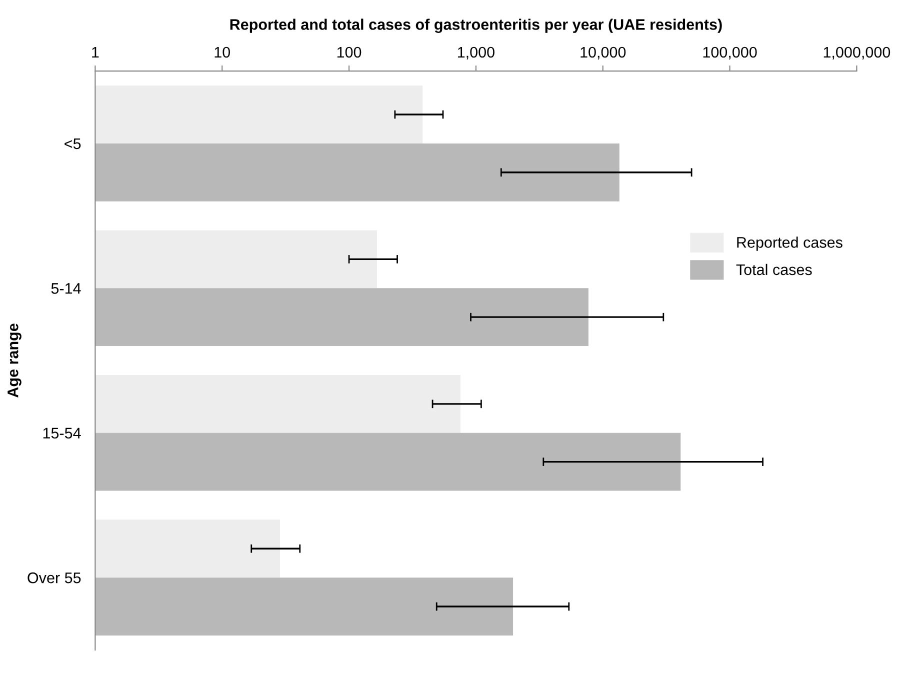 The width and height of the screenshot is (898, 677). I want to click on legend-label: Total cases, so click(774, 270).